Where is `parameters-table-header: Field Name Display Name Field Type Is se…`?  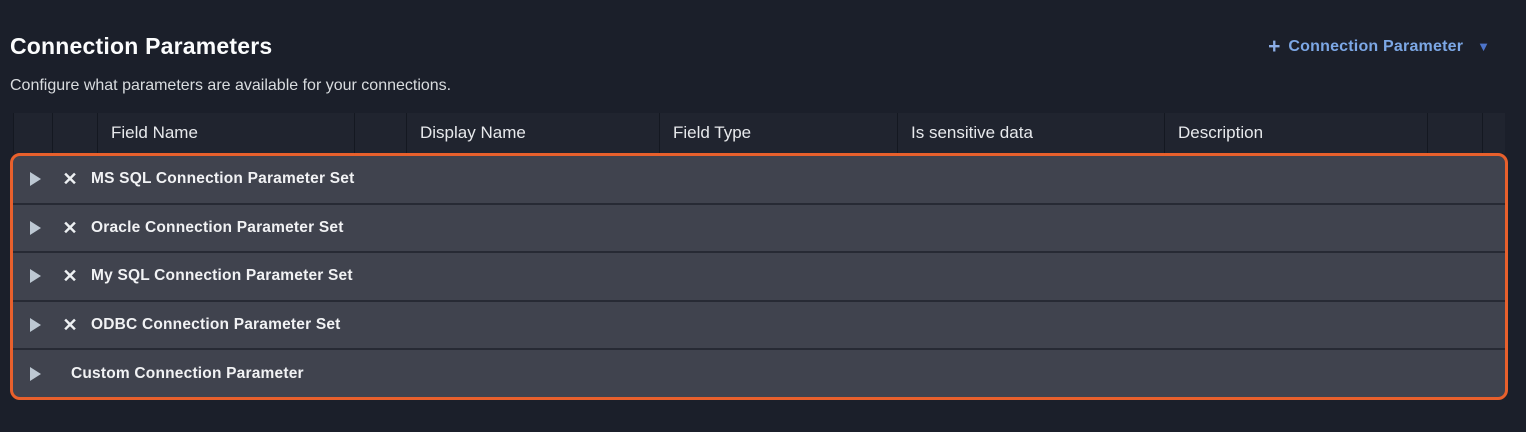 parameters-table-header: Field Name Display Name Field Type Is se… is located at coordinates (759, 133).